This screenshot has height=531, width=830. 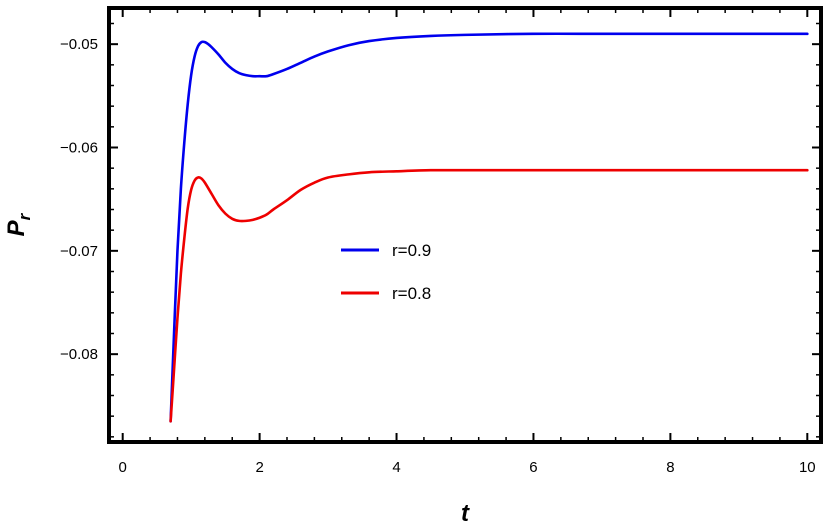 I want to click on legend: r=0.9 r=0.8, so click(x=386, y=272).